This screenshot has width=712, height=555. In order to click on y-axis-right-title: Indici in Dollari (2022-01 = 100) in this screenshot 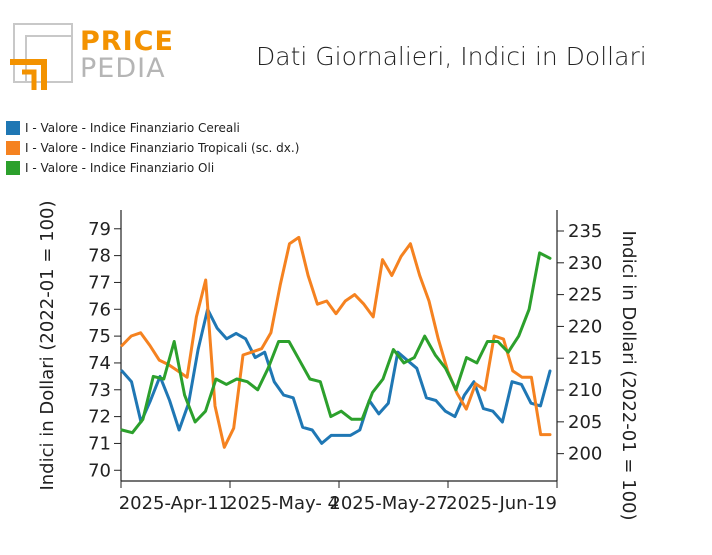, I will do `click(628, 375)`.